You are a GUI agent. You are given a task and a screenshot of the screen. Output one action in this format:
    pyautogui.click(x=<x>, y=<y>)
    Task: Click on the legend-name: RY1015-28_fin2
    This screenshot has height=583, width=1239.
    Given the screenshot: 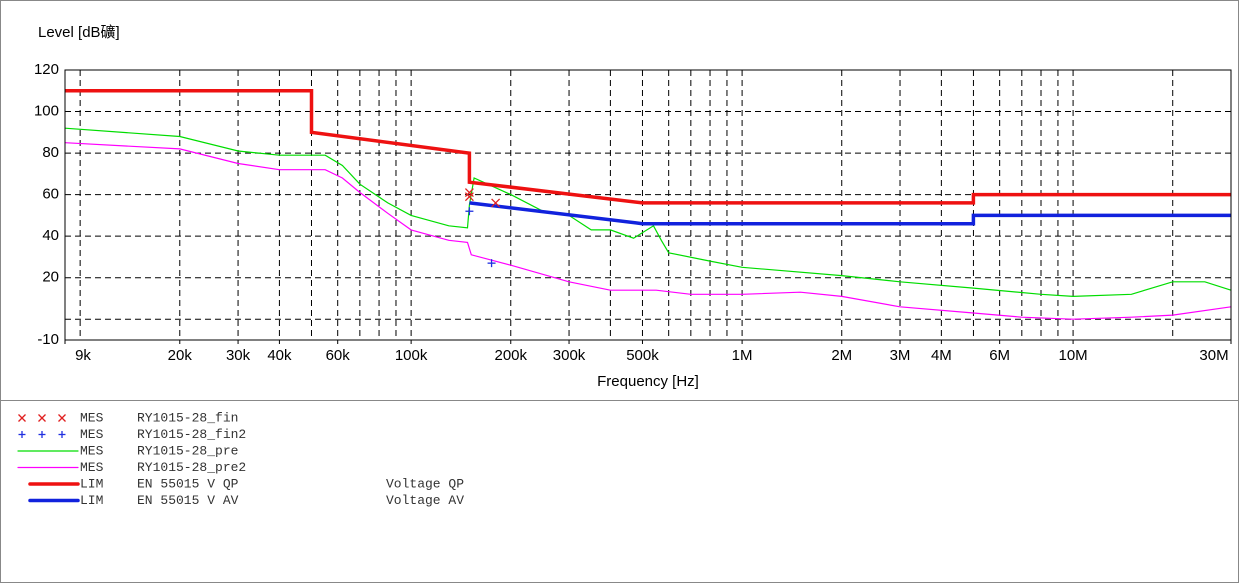 What is the action you would take?
    pyautogui.click(x=191, y=434)
    